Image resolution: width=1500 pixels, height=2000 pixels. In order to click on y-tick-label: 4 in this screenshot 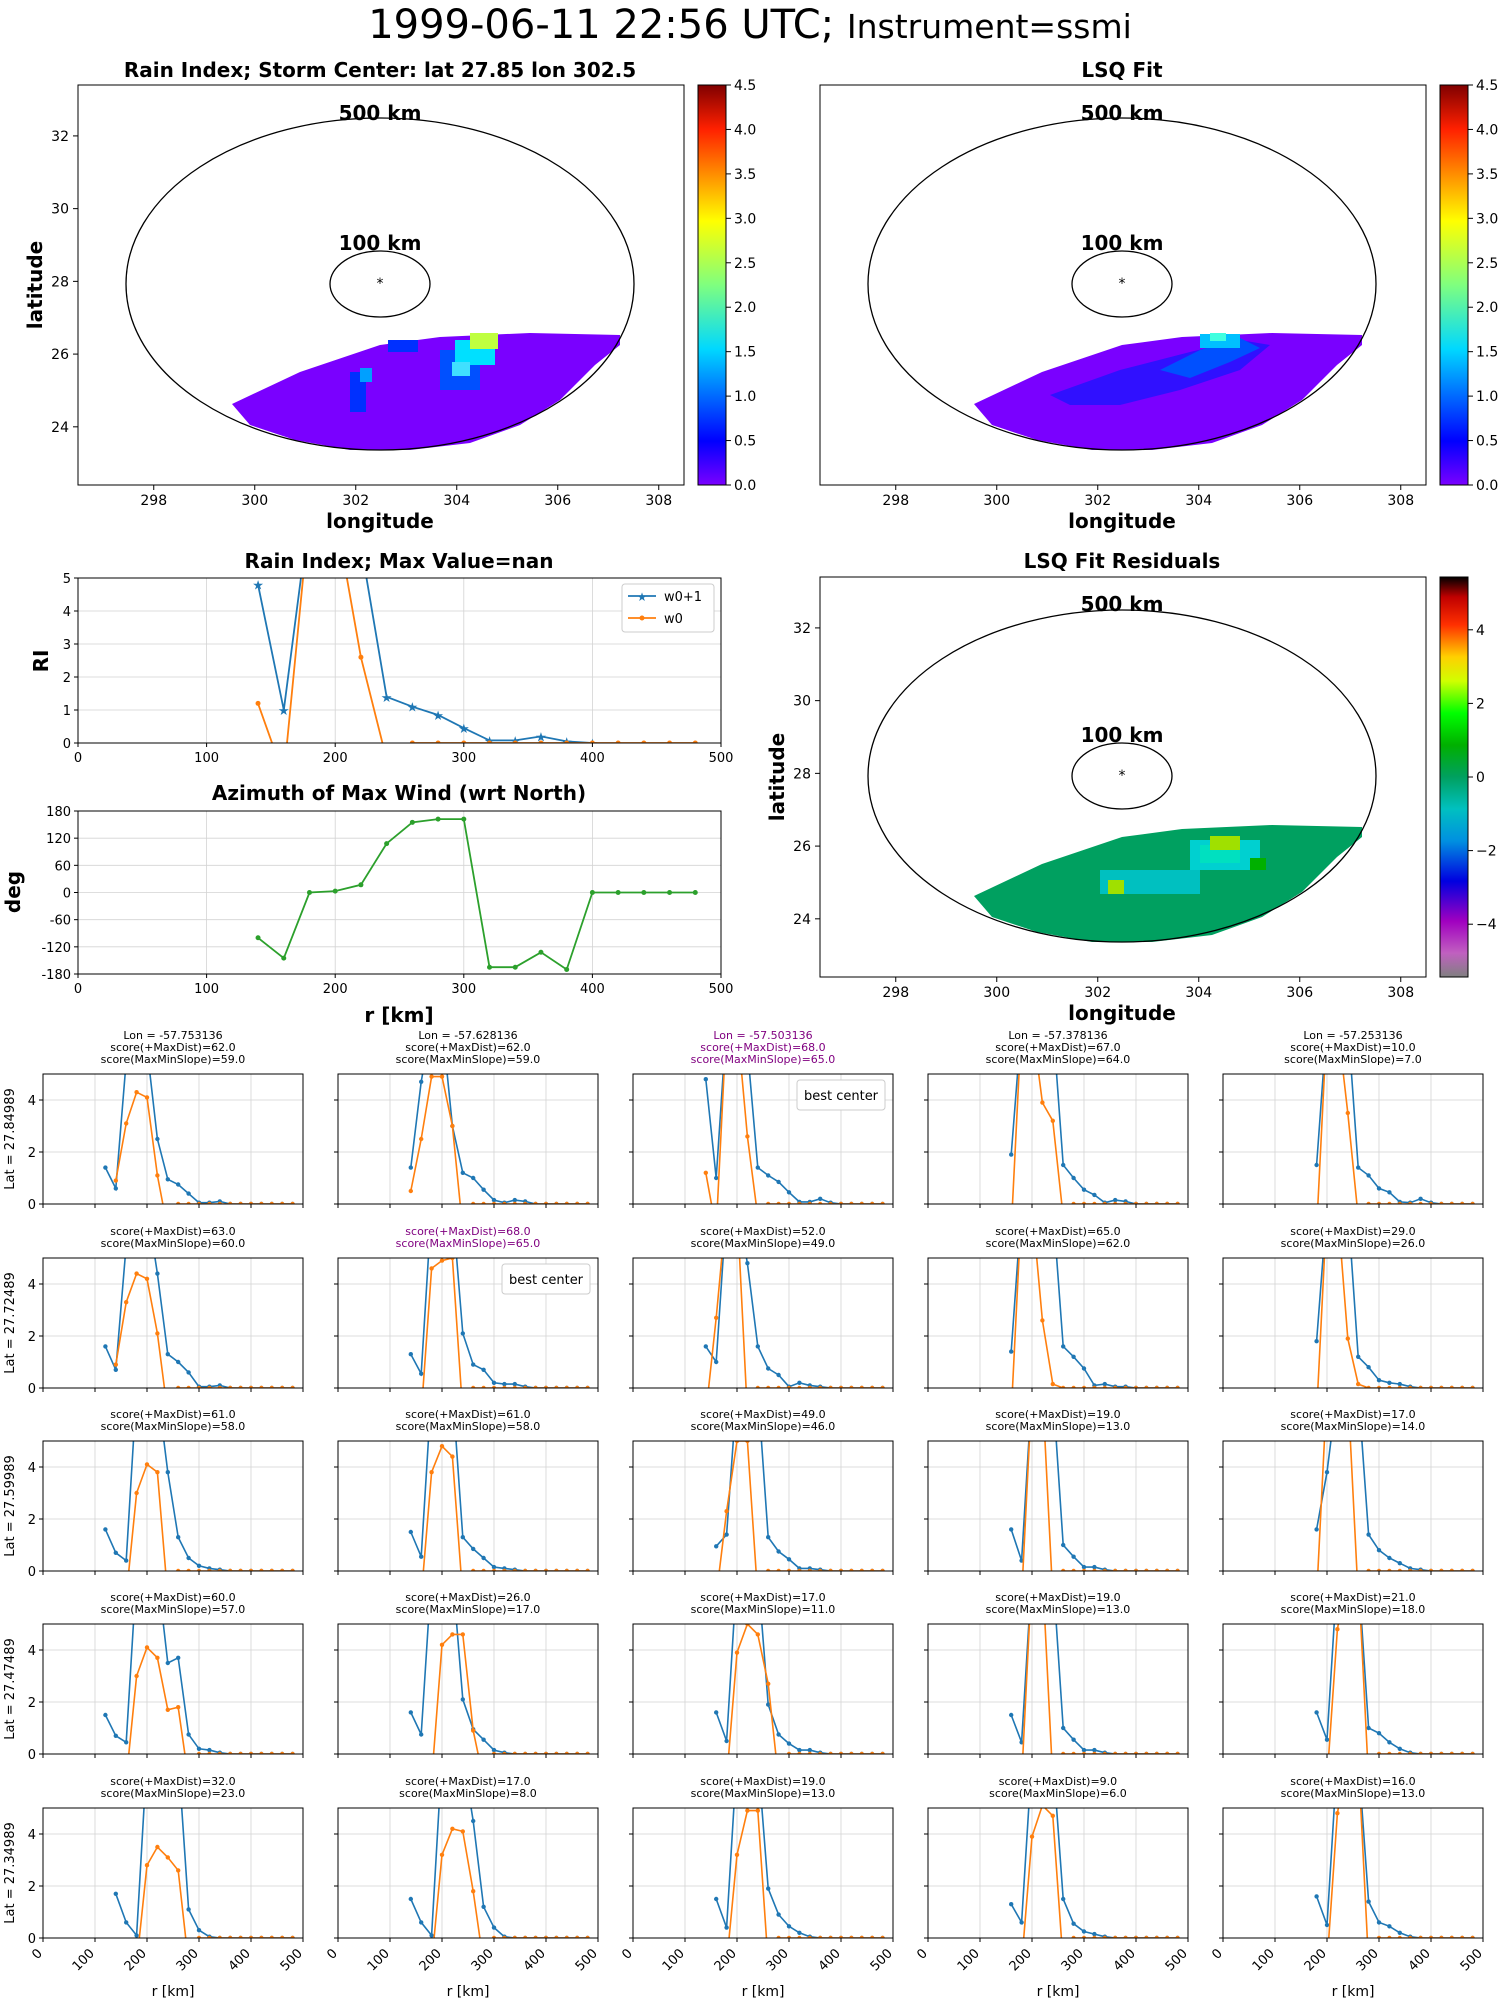, I will do `click(32, 1835)`.